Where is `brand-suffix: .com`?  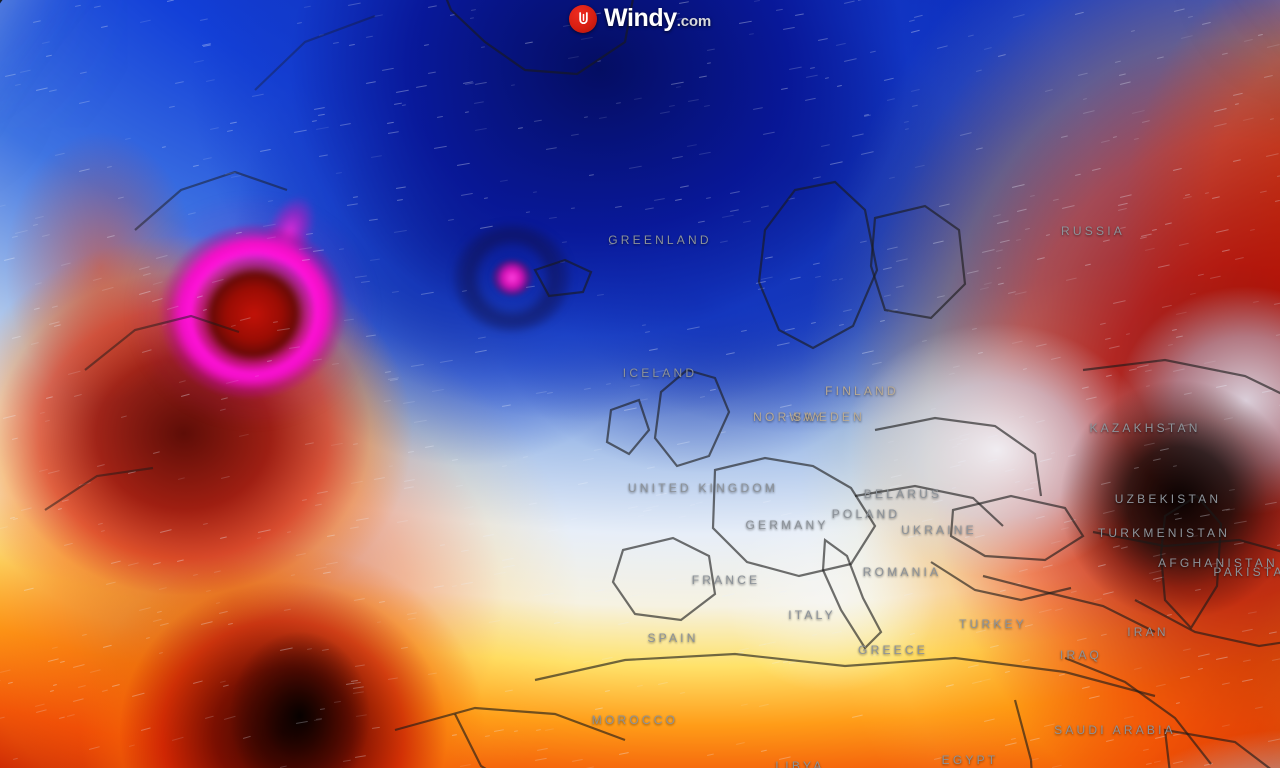
brand-suffix: .com is located at coordinates (693, 21).